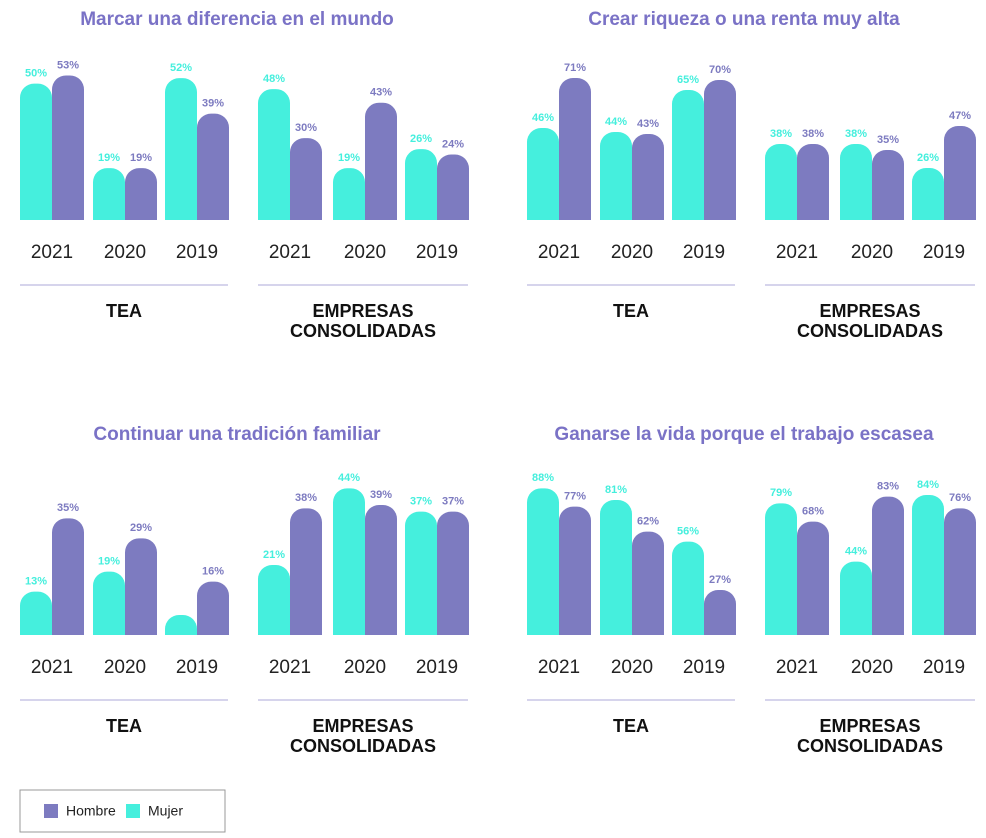 This screenshot has width=986, height=838. I want to click on value-label: 83%, so click(888, 487).